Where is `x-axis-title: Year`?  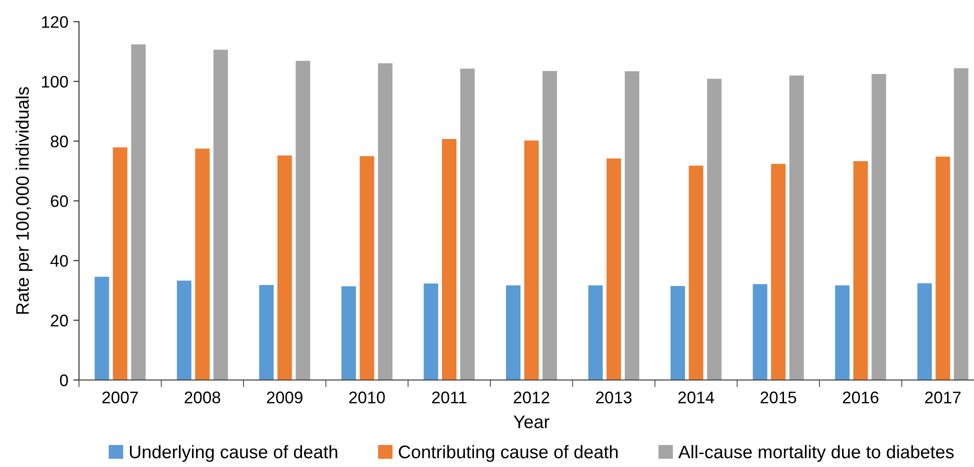
x-axis-title: Year is located at coordinates (532, 422).